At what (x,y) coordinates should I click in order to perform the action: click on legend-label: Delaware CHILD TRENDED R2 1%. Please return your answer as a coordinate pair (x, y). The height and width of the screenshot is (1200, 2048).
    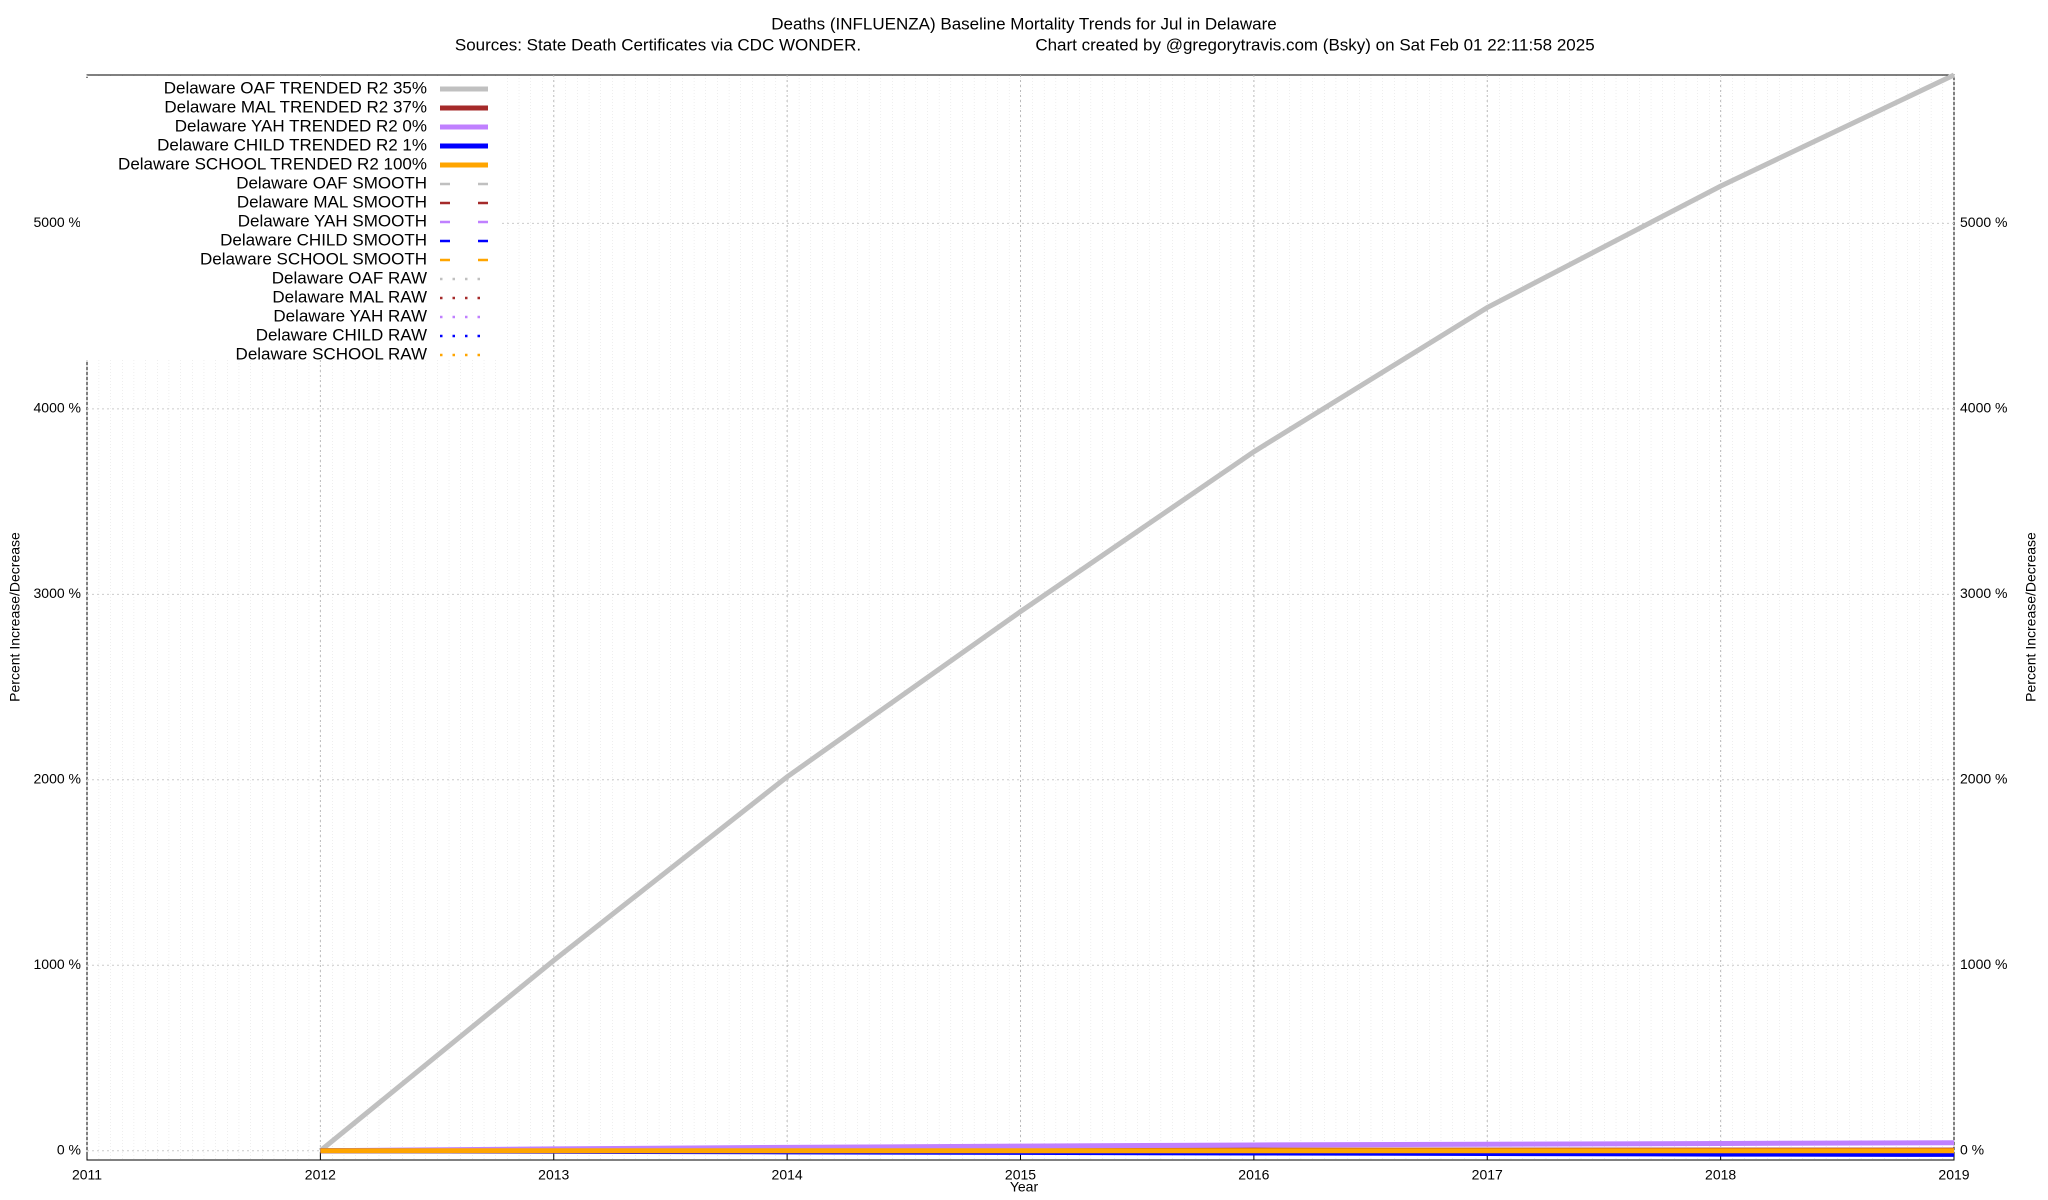
    Looking at the image, I should click on (292, 144).